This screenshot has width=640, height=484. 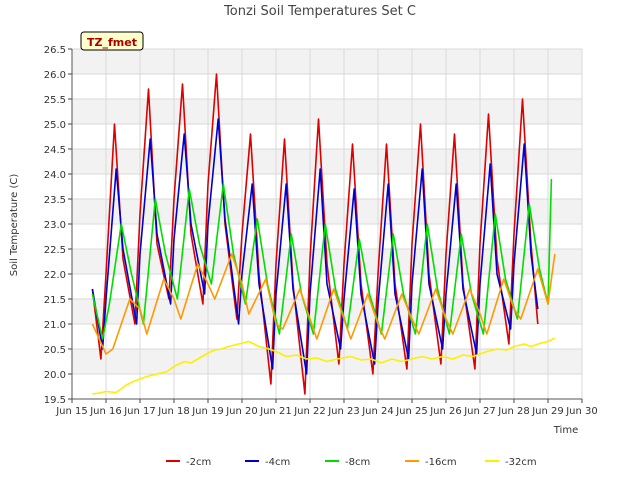 I want to click on y-tick-label: 26.5, so click(x=55, y=50).